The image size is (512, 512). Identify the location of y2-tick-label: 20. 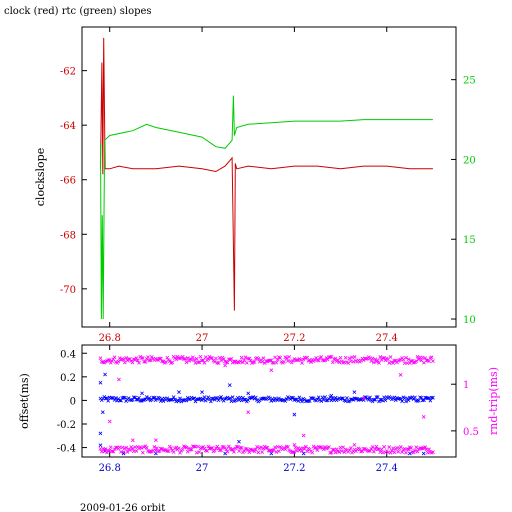
(469, 160).